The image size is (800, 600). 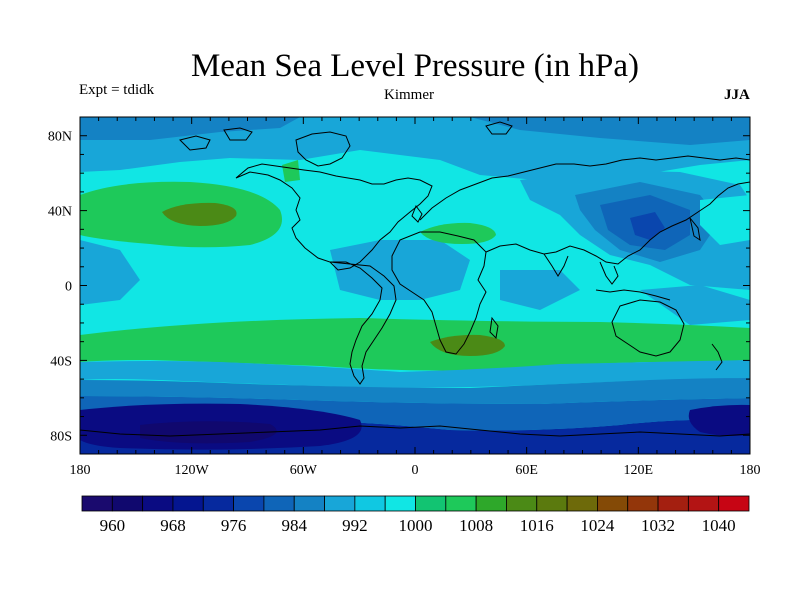 I want to click on colorbar-label: 1016, so click(x=537, y=525).